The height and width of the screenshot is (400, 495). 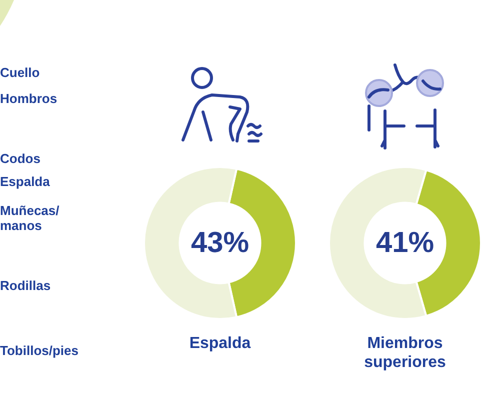 What do you see at coordinates (25, 285) in the screenshot?
I see `text: Rodillas` at bounding box center [25, 285].